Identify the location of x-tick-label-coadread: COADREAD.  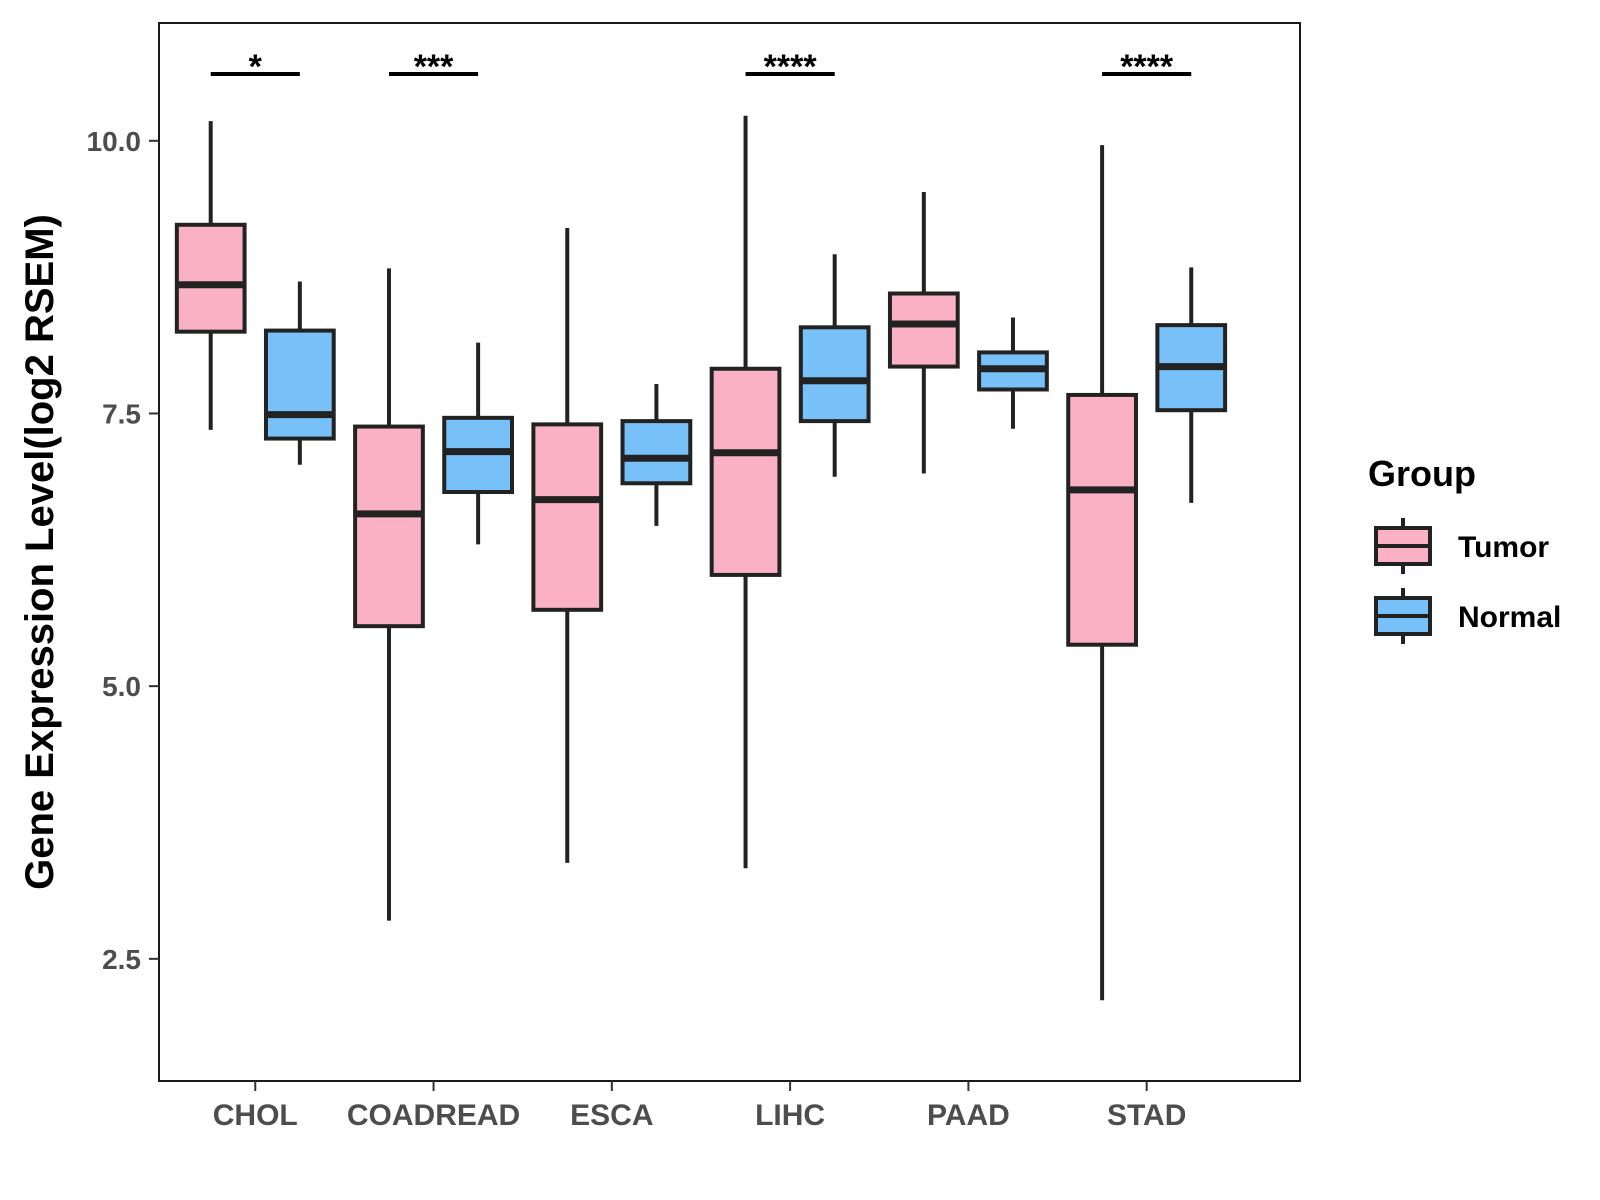
(433, 1115).